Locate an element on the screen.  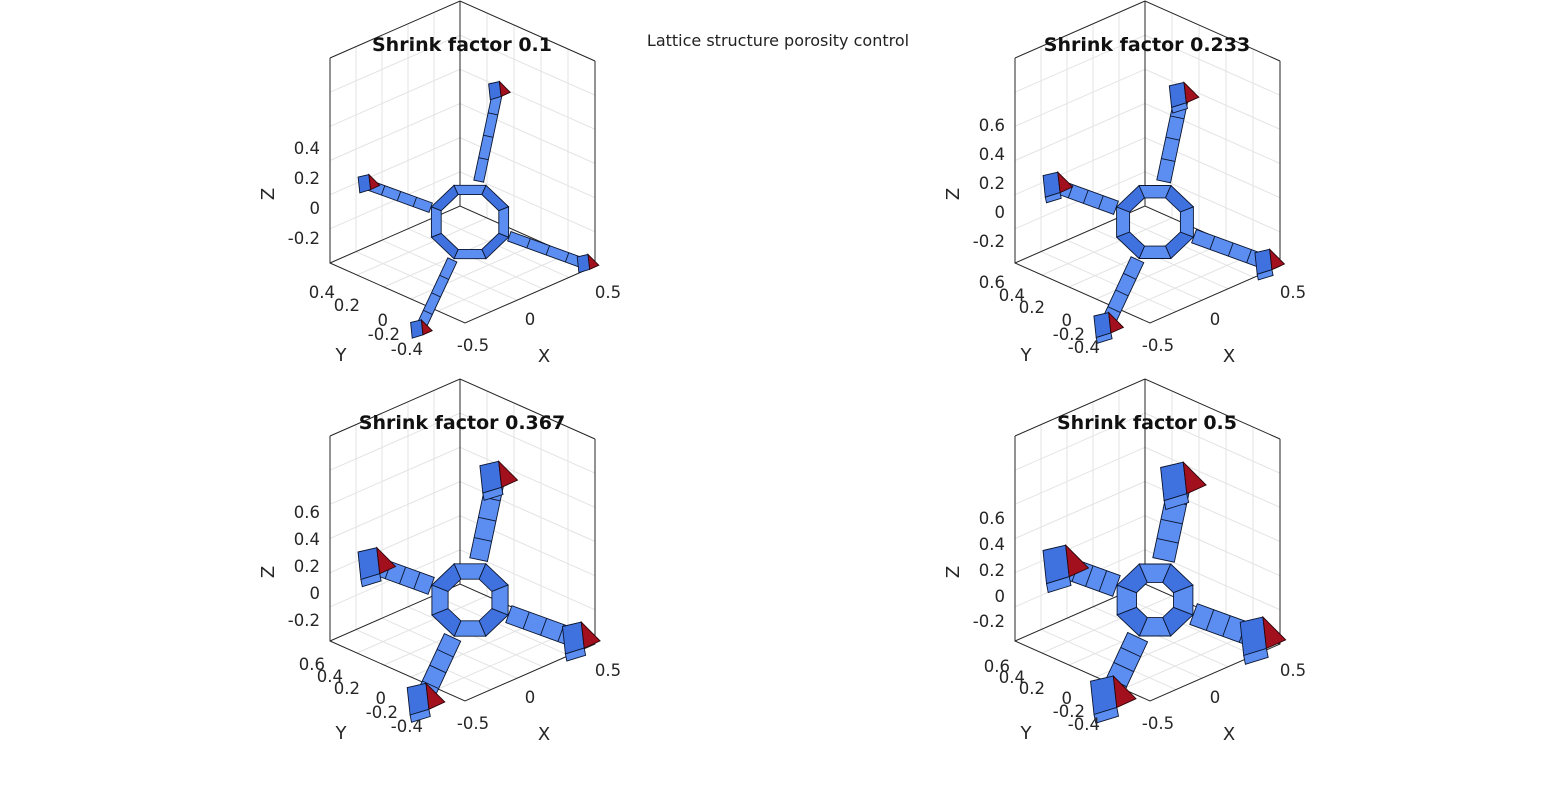
figure-title: Lattice structure porosity control is located at coordinates (778, 40).